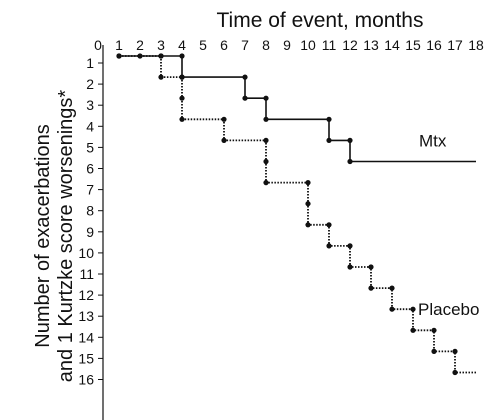 The width and height of the screenshot is (499, 420). What do you see at coordinates (320, 20) in the screenshot?
I see `chart-title: Time of event, months` at bounding box center [320, 20].